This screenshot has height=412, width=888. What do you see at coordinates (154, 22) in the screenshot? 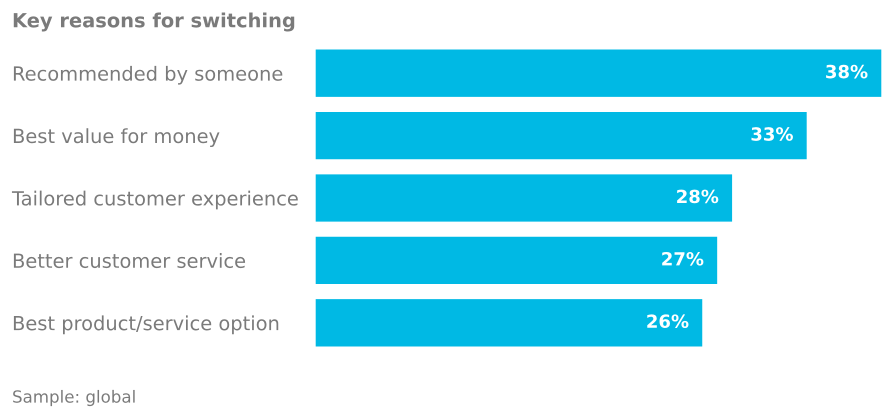
I see `text: Key reasons for switching` at bounding box center [154, 22].